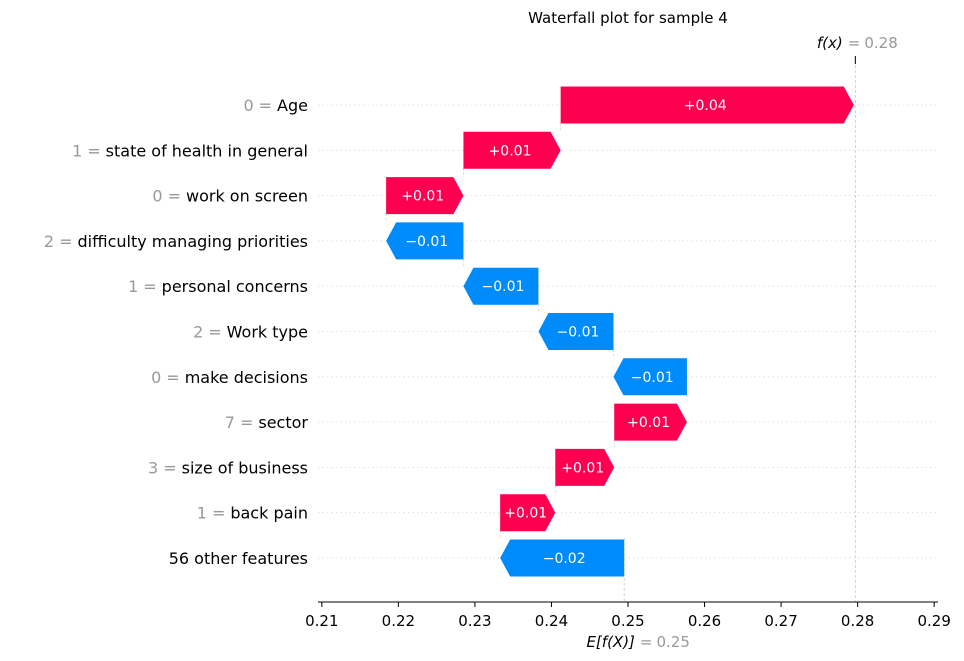 The image size is (964, 661). I want to click on fx-label: f(x) = 0.28, so click(857, 43).